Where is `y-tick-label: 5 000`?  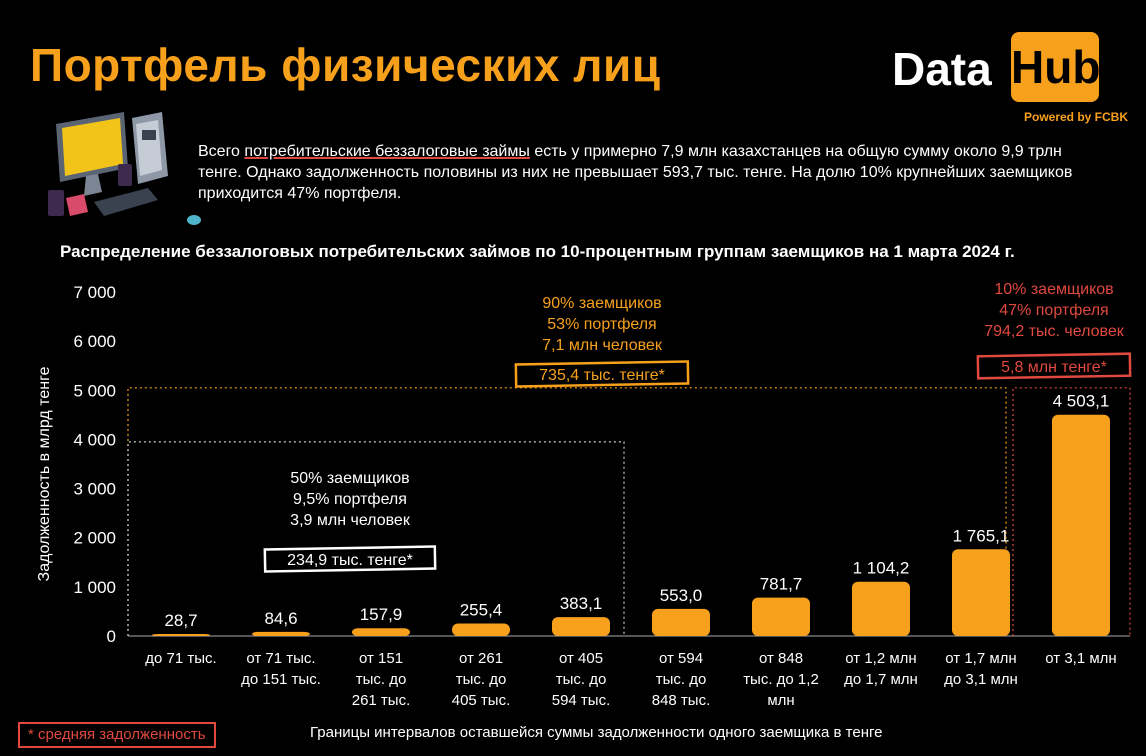 y-tick-label: 5 000 is located at coordinates (94, 390).